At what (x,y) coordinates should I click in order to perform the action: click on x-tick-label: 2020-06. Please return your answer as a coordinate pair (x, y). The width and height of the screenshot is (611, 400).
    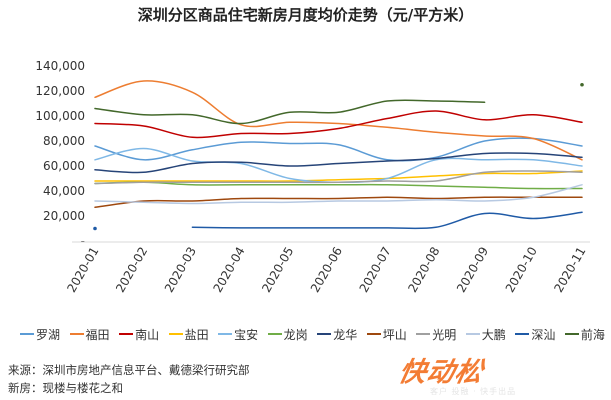
    Looking at the image, I should click on (326, 270).